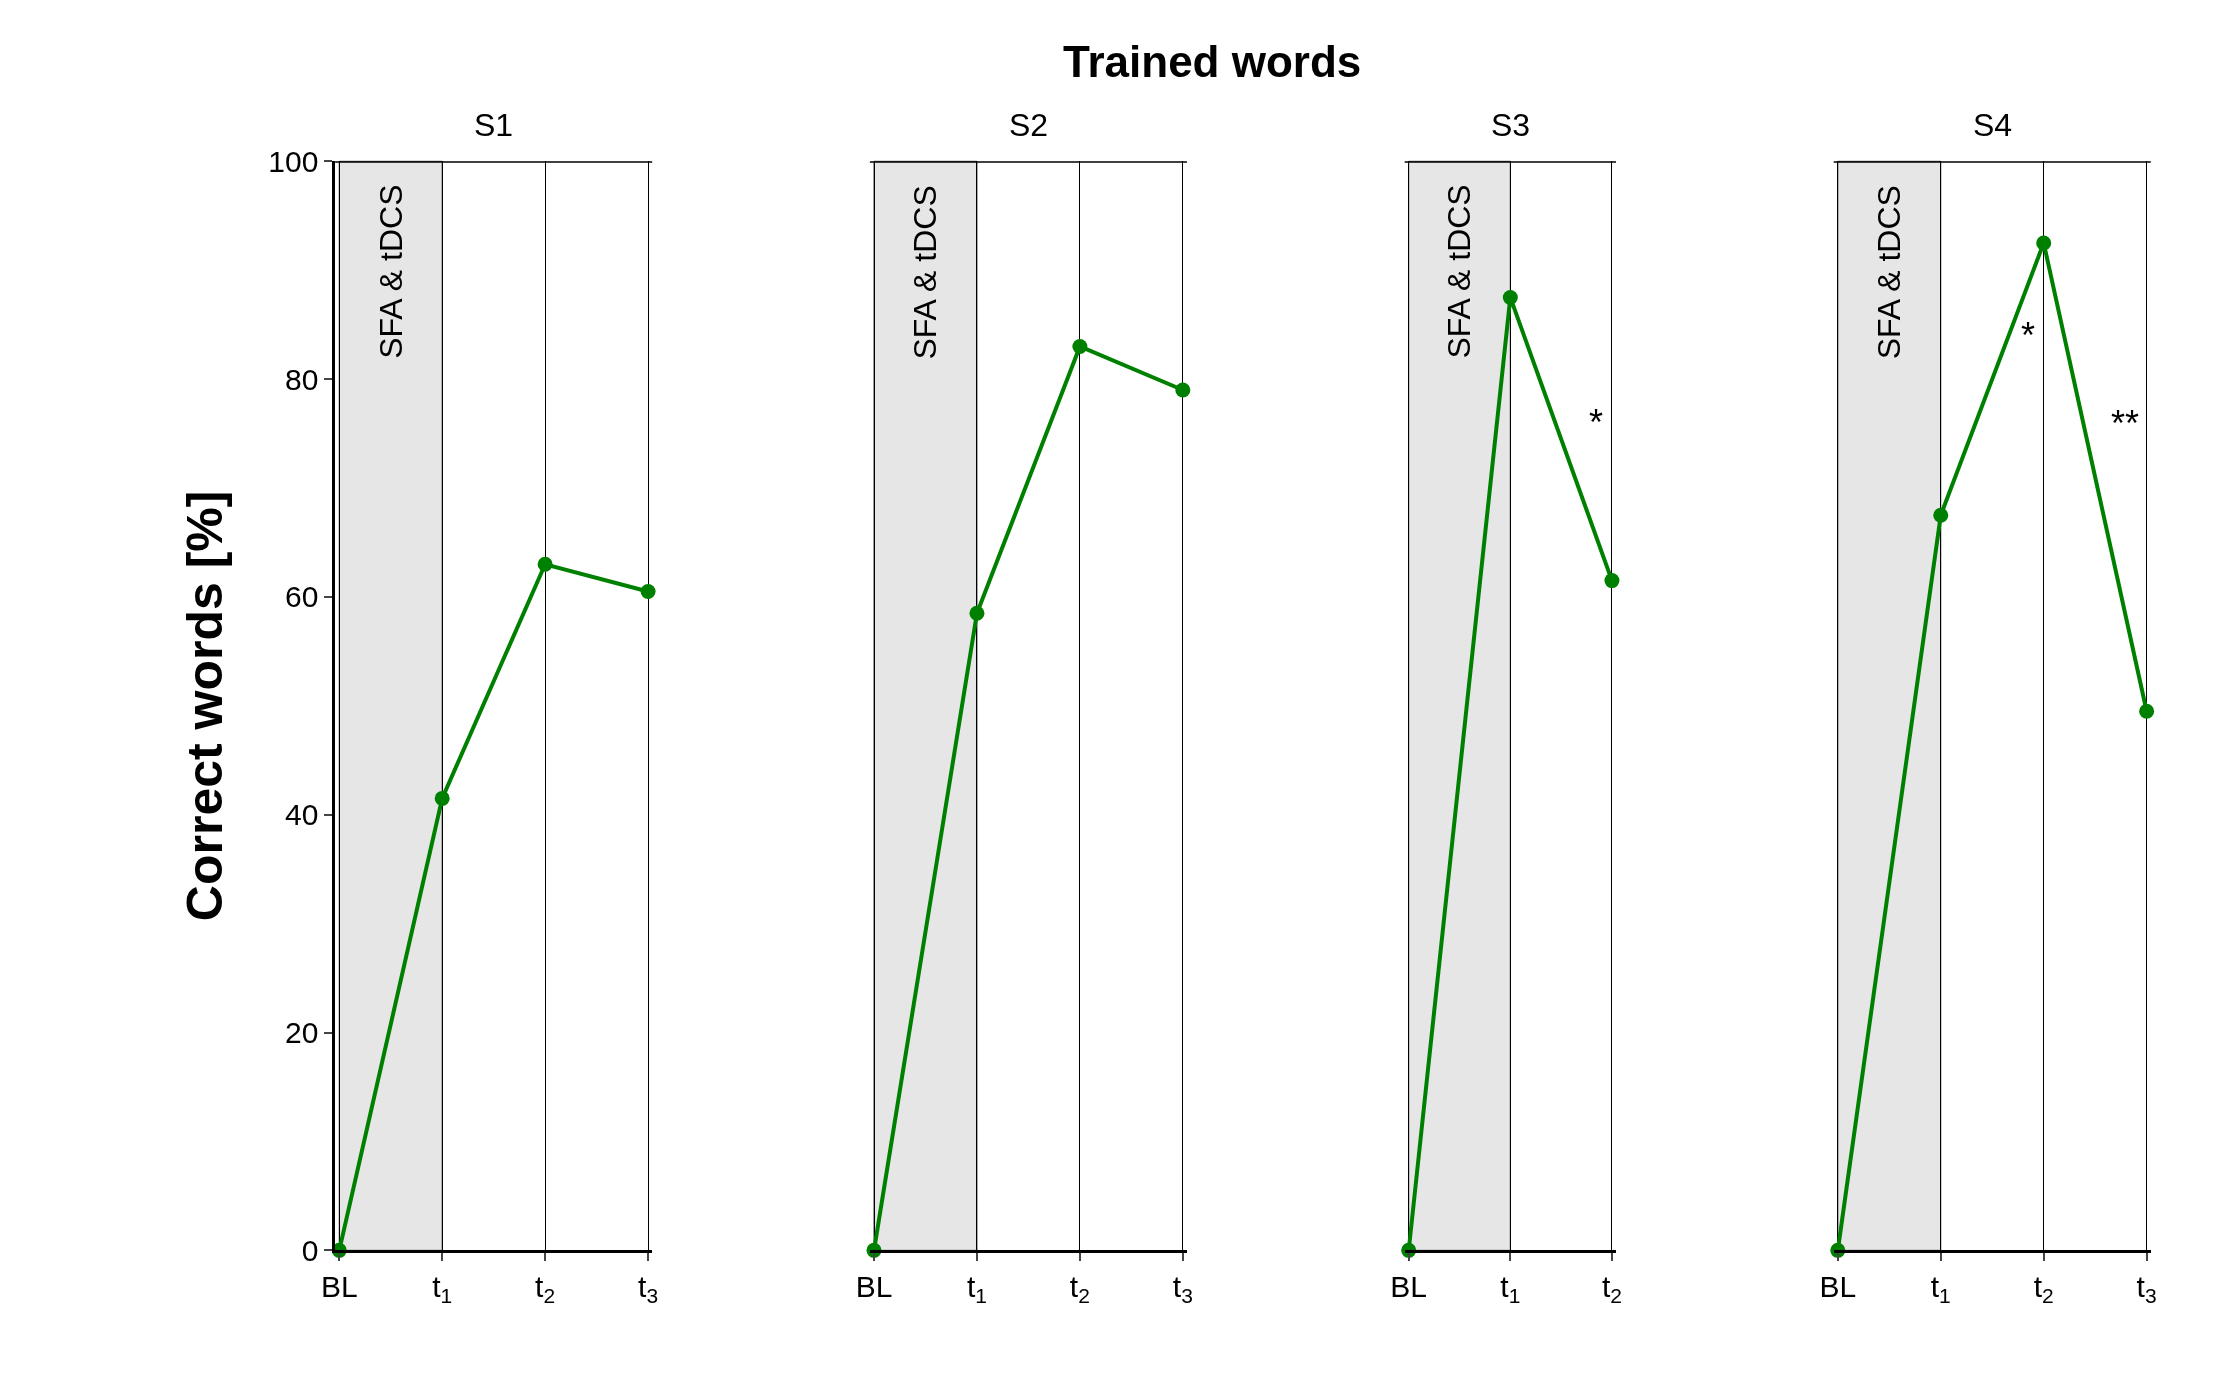  I want to click on y-tick-label: 80, so click(302, 379).